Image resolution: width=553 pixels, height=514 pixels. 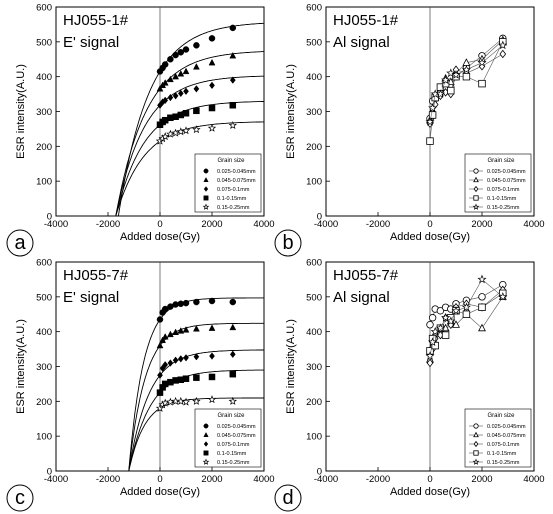 What do you see at coordinates (44, 42) in the screenshot?
I see `y-tick-label: 500` at bounding box center [44, 42].